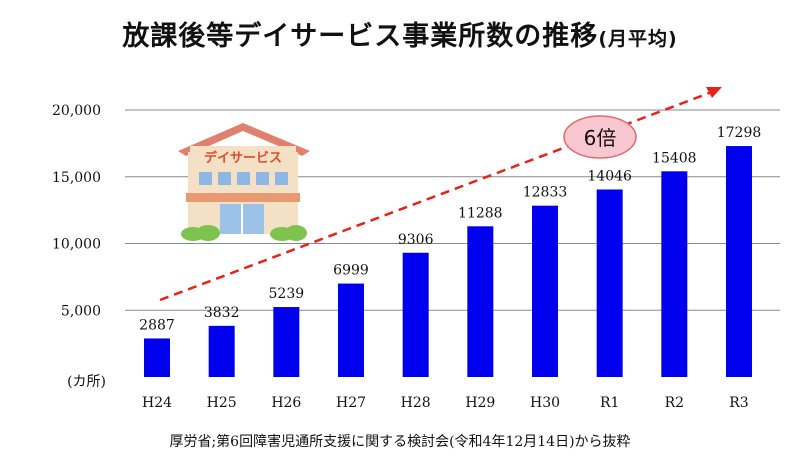 This screenshot has height=476, width=800. I want to click on callout: 6倍, so click(600, 137).